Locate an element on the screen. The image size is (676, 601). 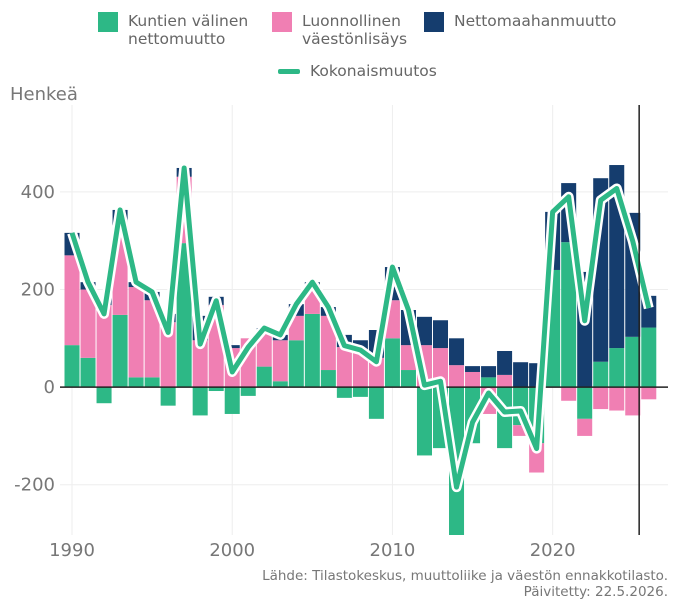
y-tick-label: 400 is located at coordinates (38, 192).